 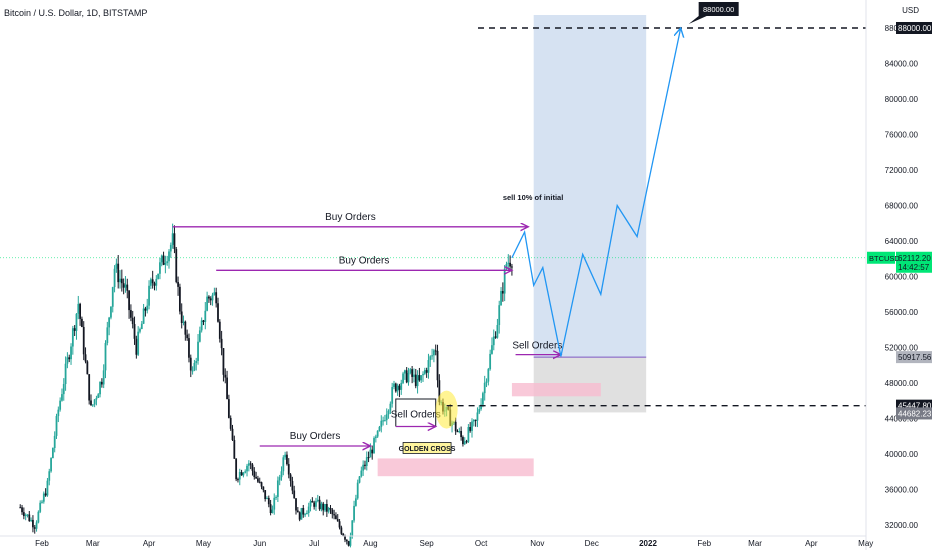 I want to click on symbol-badge-text: BTCUSD, so click(x=884, y=258).